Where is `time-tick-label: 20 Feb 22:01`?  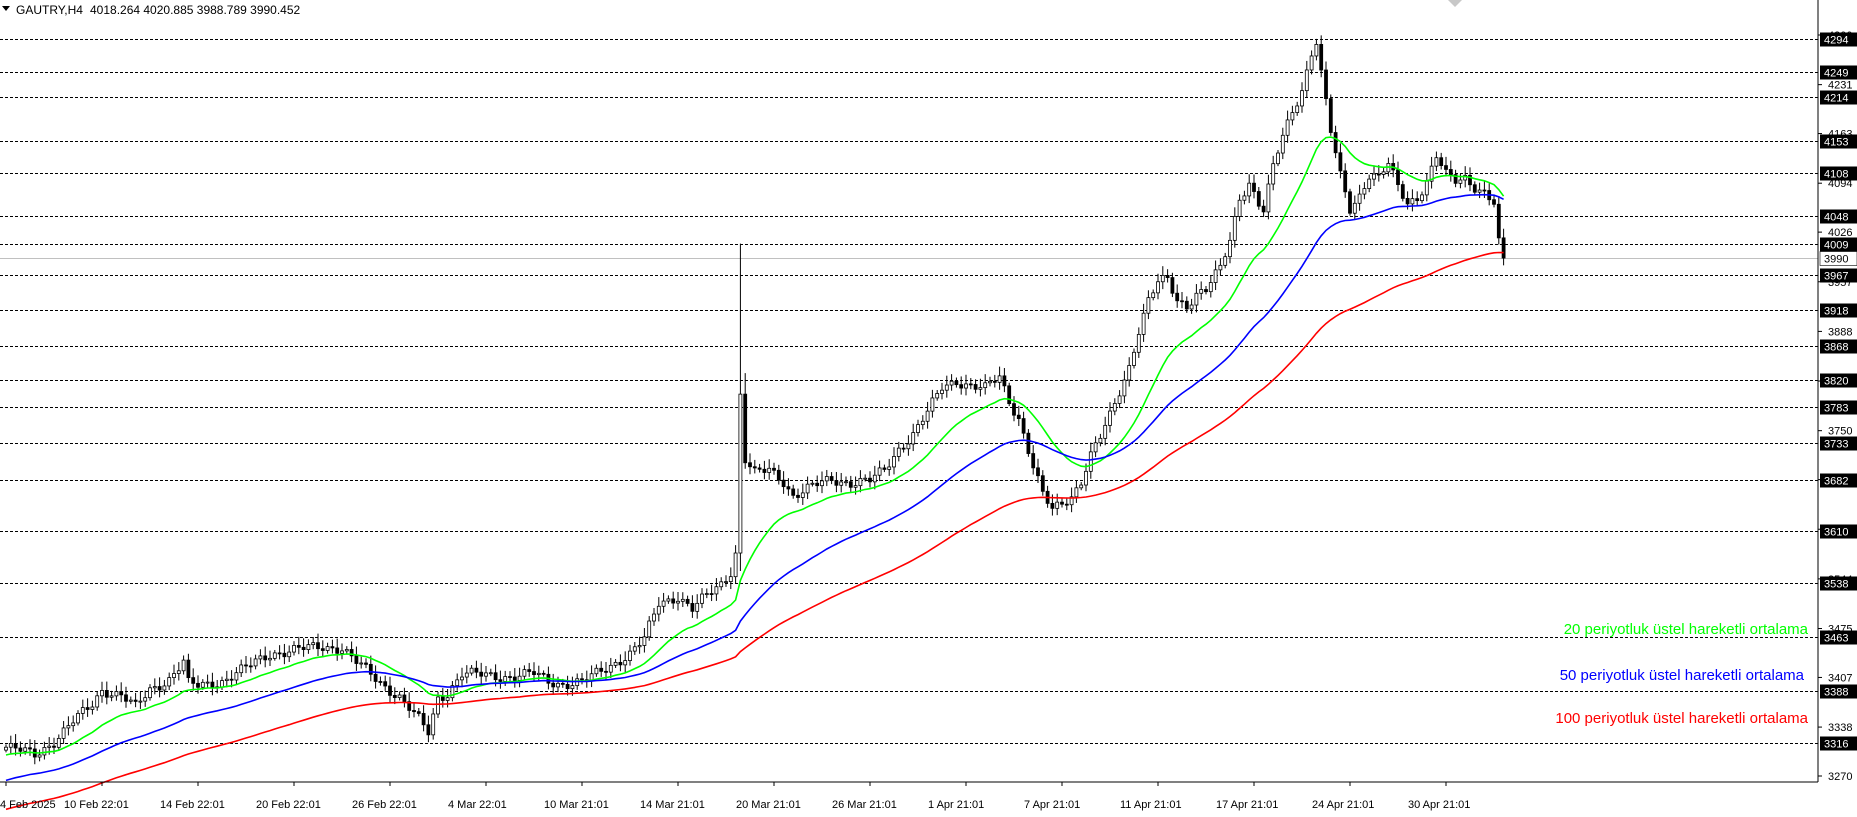
time-tick-label: 20 Feb 22:01 is located at coordinates (288, 805).